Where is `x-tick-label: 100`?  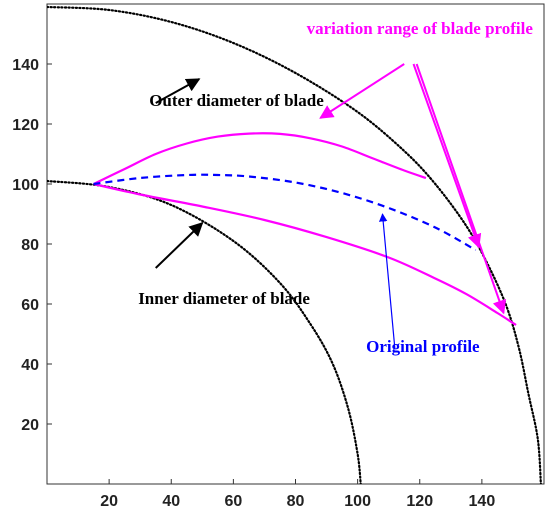
x-tick-label: 100 is located at coordinates (357, 501).